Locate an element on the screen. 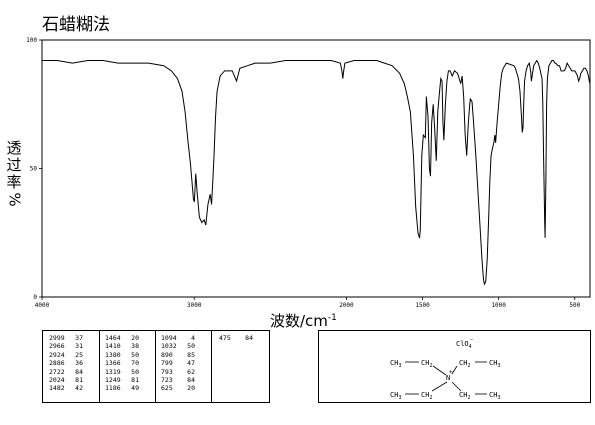 The height and width of the screenshot is (425, 595). peak-row: 1249 81 is located at coordinates (122, 380).